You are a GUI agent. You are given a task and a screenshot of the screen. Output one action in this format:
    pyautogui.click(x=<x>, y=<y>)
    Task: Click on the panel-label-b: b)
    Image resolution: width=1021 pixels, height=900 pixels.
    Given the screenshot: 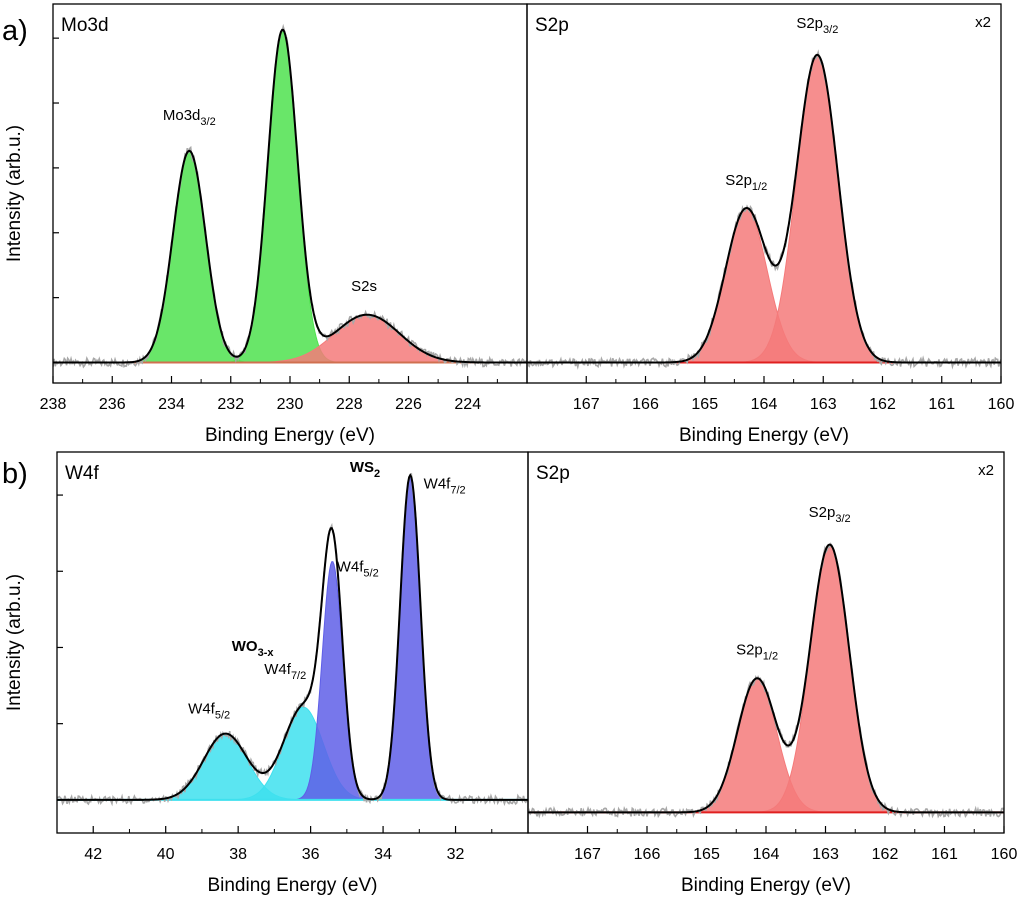 What is the action you would take?
    pyautogui.click(x=15, y=474)
    